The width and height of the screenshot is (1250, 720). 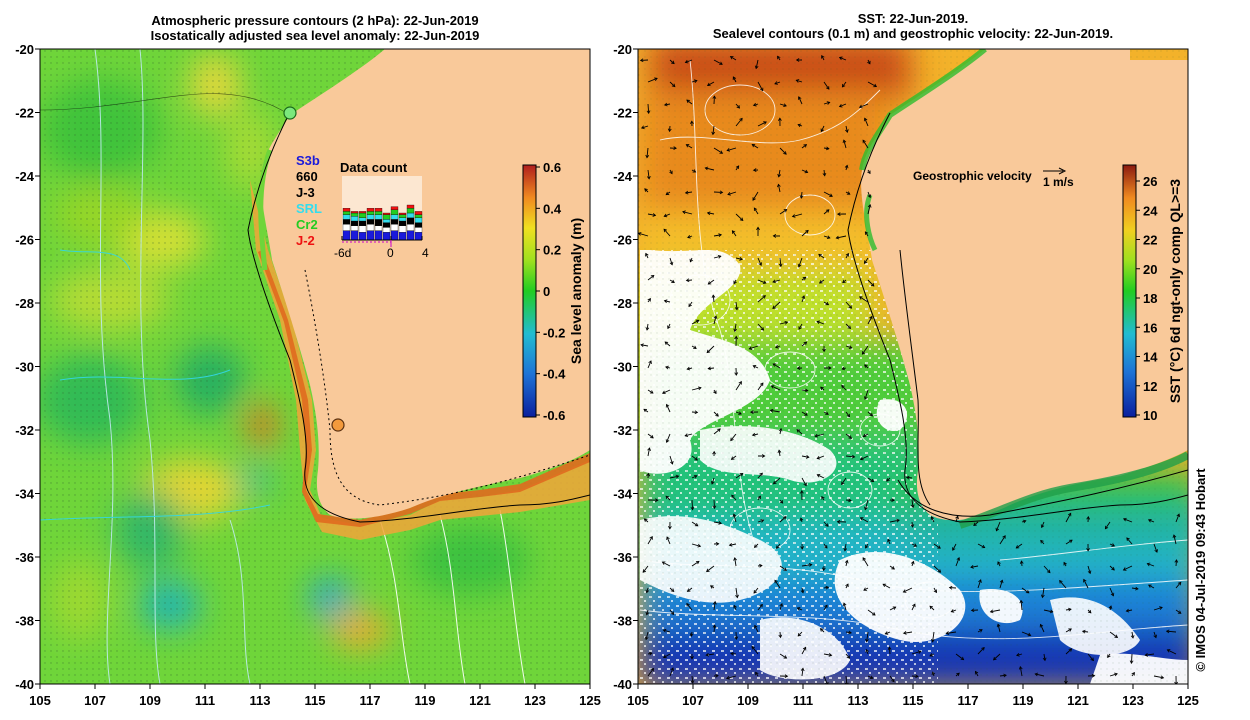 I want to click on lat-tick-label: -26, so click(x=622, y=240).